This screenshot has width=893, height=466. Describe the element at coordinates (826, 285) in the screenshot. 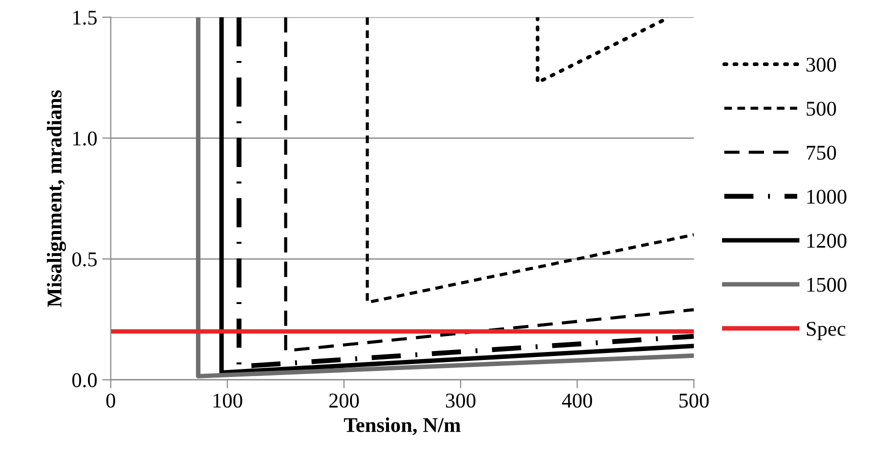

I see `legend-label: 1500` at that location.